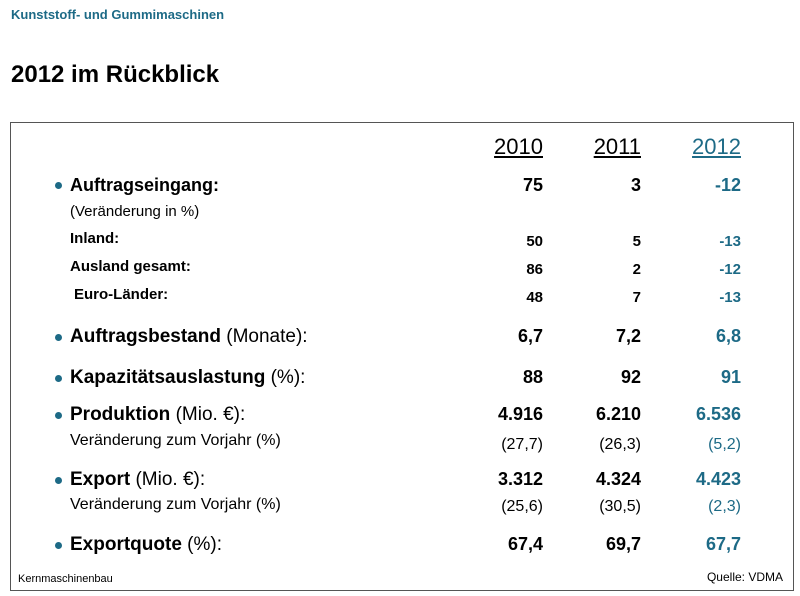 The height and width of the screenshot is (596, 800). What do you see at coordinates (534, 297) in the screenshot?
I see `cell-value: 48` at bounding box center [534, 297].